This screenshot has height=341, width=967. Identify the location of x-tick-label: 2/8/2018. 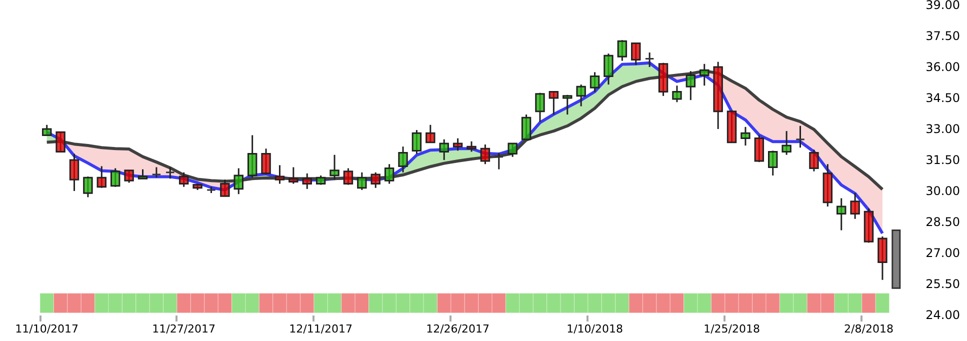
(869, 329).